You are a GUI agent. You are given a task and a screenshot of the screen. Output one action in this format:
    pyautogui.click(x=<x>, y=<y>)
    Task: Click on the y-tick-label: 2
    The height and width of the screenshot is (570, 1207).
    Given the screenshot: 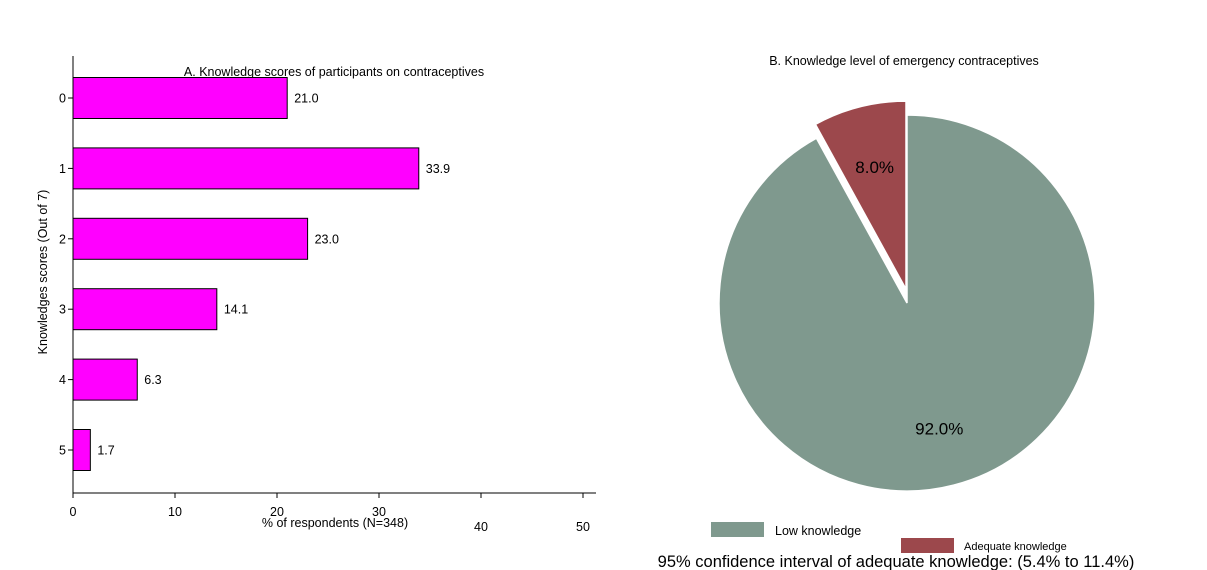 What is the action you would take?
    pyautogui.click(x=62, y=239)
    